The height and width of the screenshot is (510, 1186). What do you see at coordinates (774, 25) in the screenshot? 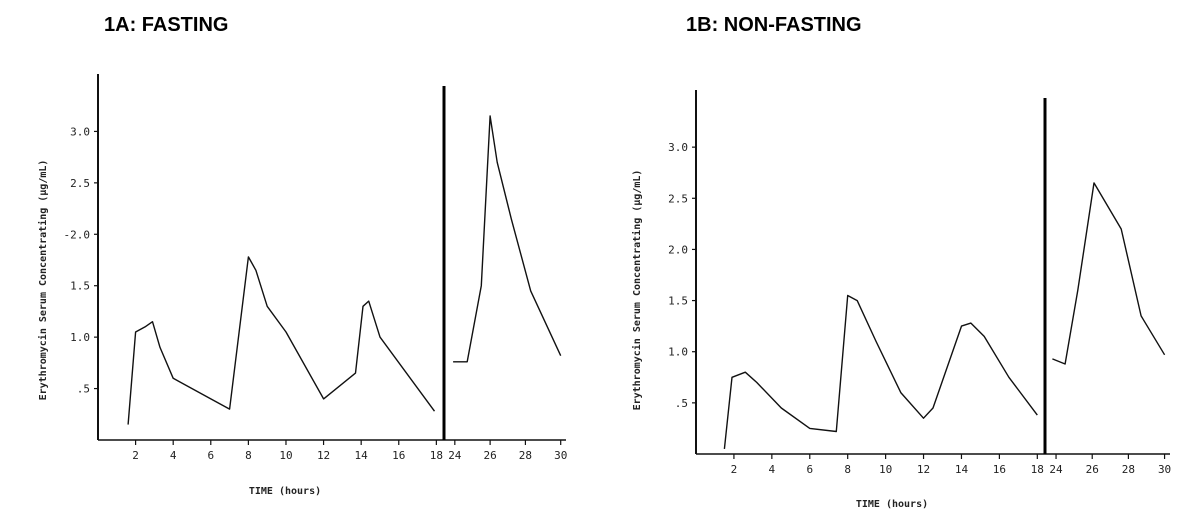
I see `panel-title-non-fasting: 1B: NON-FASTING` at bounding box center [774, 25].